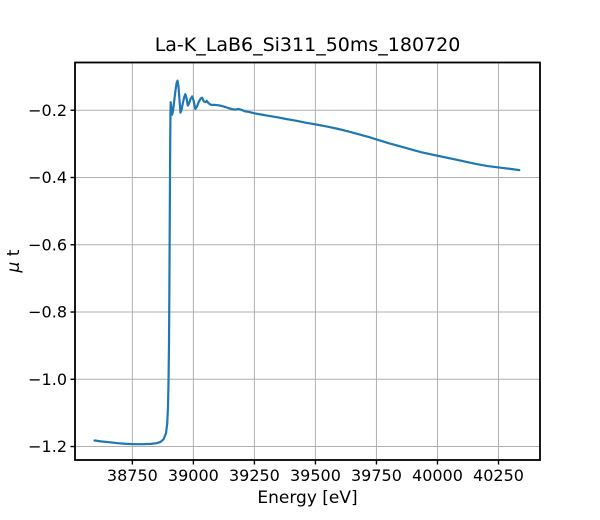 Image resolution: width=600 pixels, height=520 pixels. Describe the element at coordinates (47, 177) in the screenshot. I see `y-tick-label: −0.4` at that location.